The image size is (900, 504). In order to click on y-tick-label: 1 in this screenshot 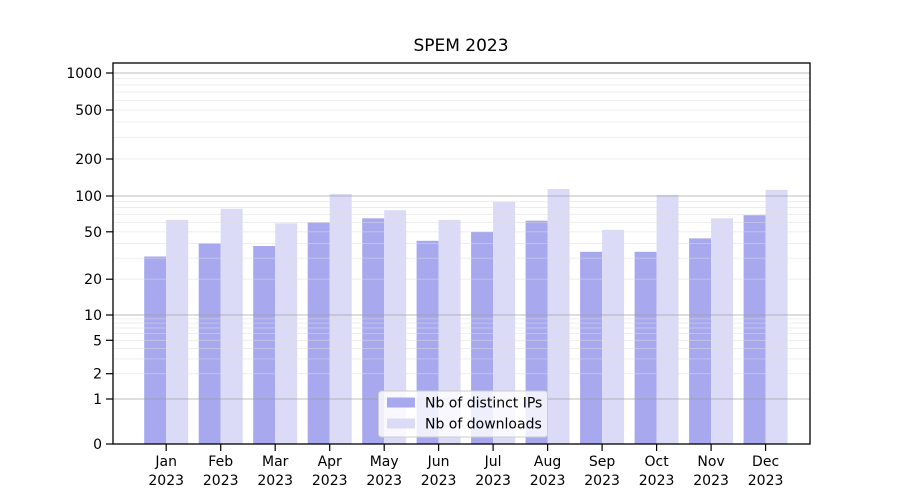, I will do `click(97, 400)`.